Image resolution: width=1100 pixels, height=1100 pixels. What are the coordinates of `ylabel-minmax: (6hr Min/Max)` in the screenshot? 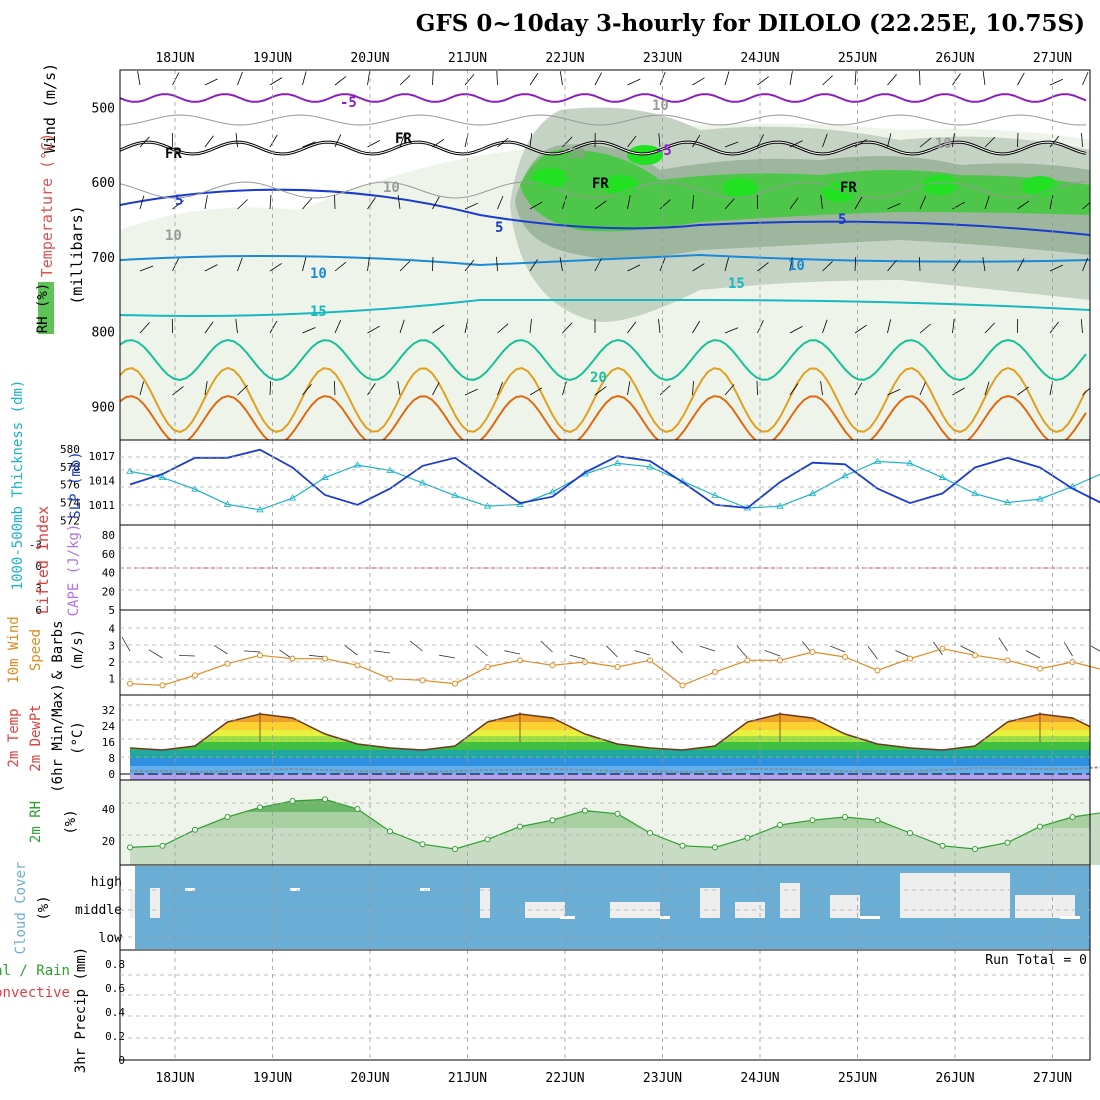 It's located at (58, 738).